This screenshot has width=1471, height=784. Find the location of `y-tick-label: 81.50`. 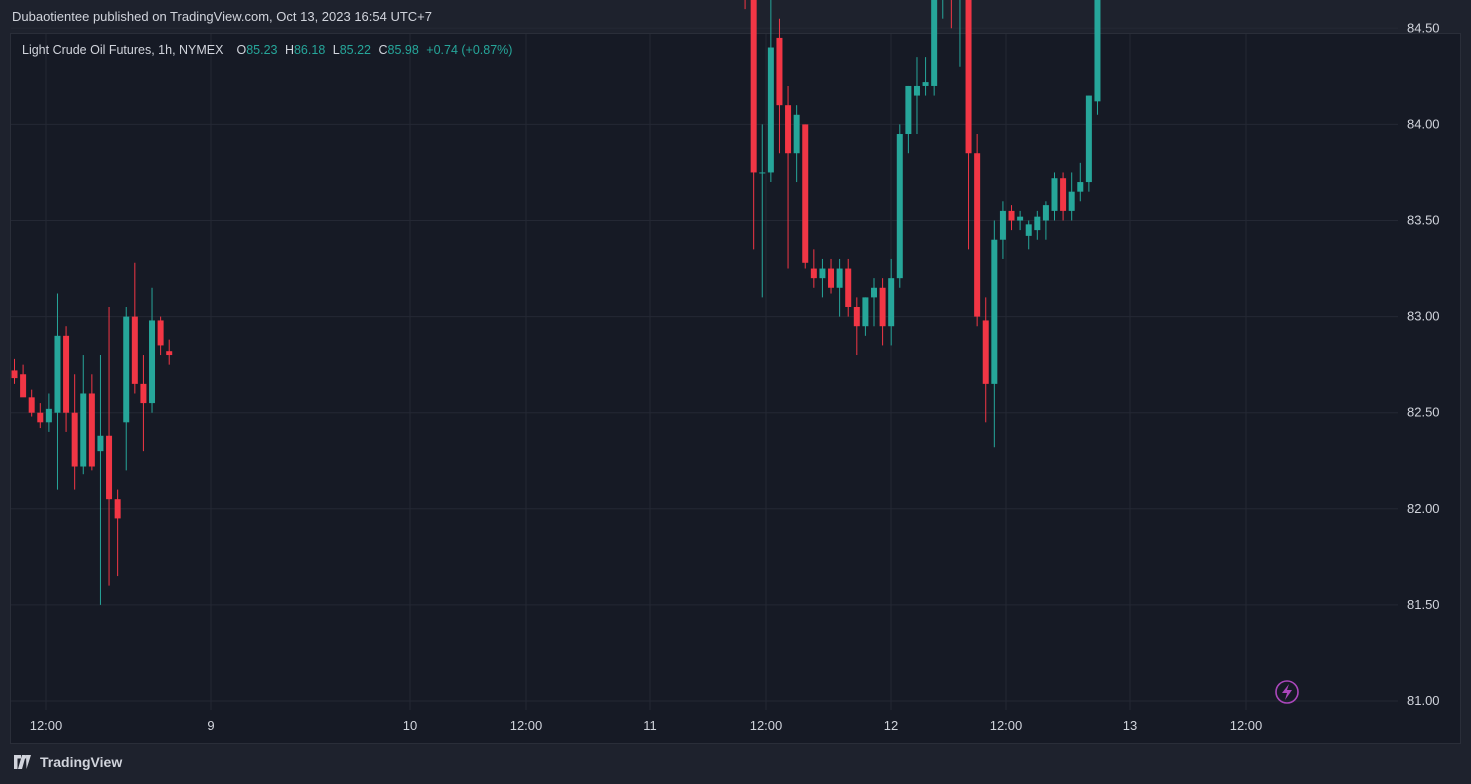

y-tick-label: 81.50 is located at coordinates (1423, 604).